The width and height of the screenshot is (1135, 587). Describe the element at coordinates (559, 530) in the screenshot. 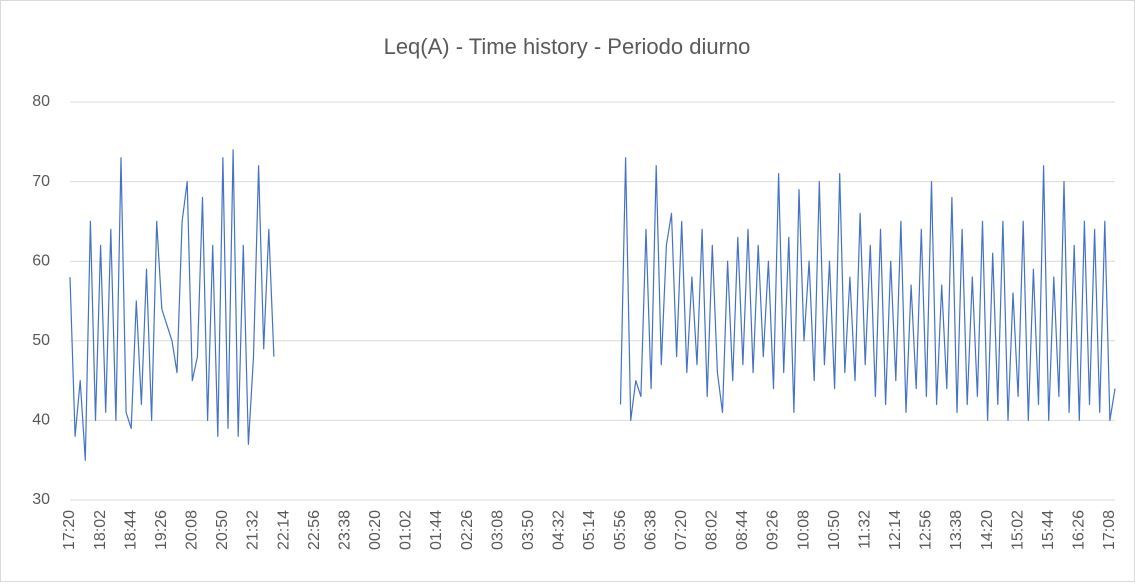

I see `x-tick-label: 04:32` at that location.